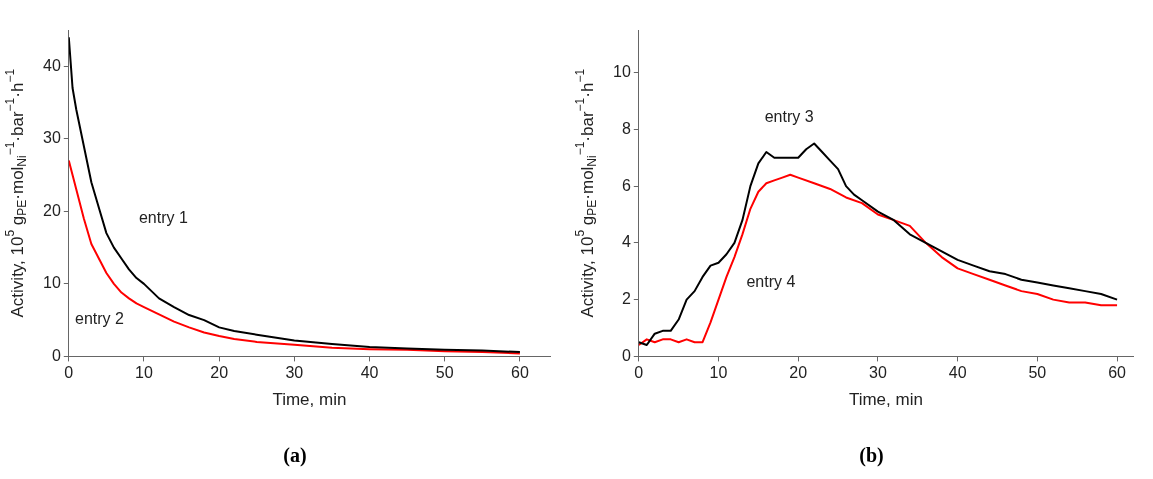 Image resolution: width=1153 pixels, height=479 pixels. I want to click on y-tick-label: 6, so click(626, 185).